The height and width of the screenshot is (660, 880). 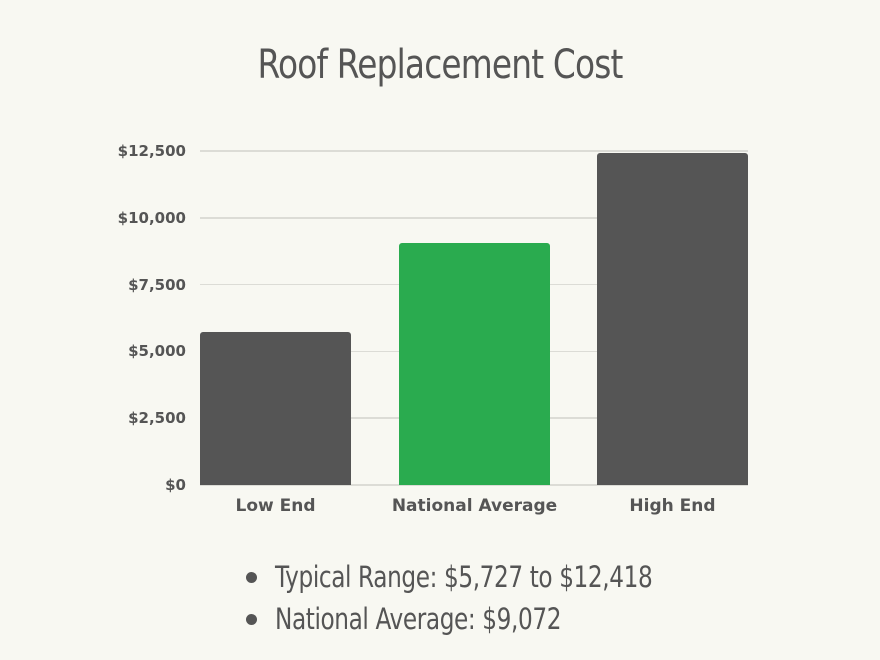 I want to click on bullet-text: National Average: $9,072, so click(x=418, y=619).